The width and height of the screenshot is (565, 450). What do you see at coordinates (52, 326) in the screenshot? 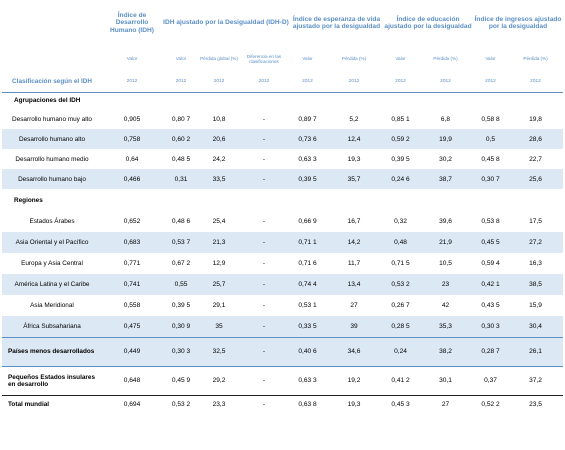
I see `row-name: África Subsahariana` at bounding box center [52, 326].